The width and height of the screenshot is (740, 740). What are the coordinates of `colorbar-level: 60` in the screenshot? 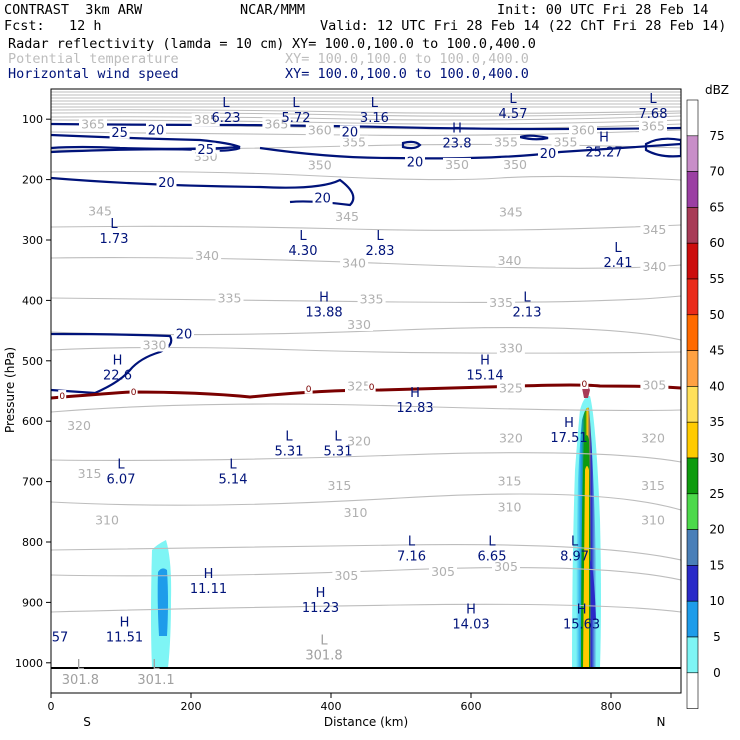 It's located at (716, 243).